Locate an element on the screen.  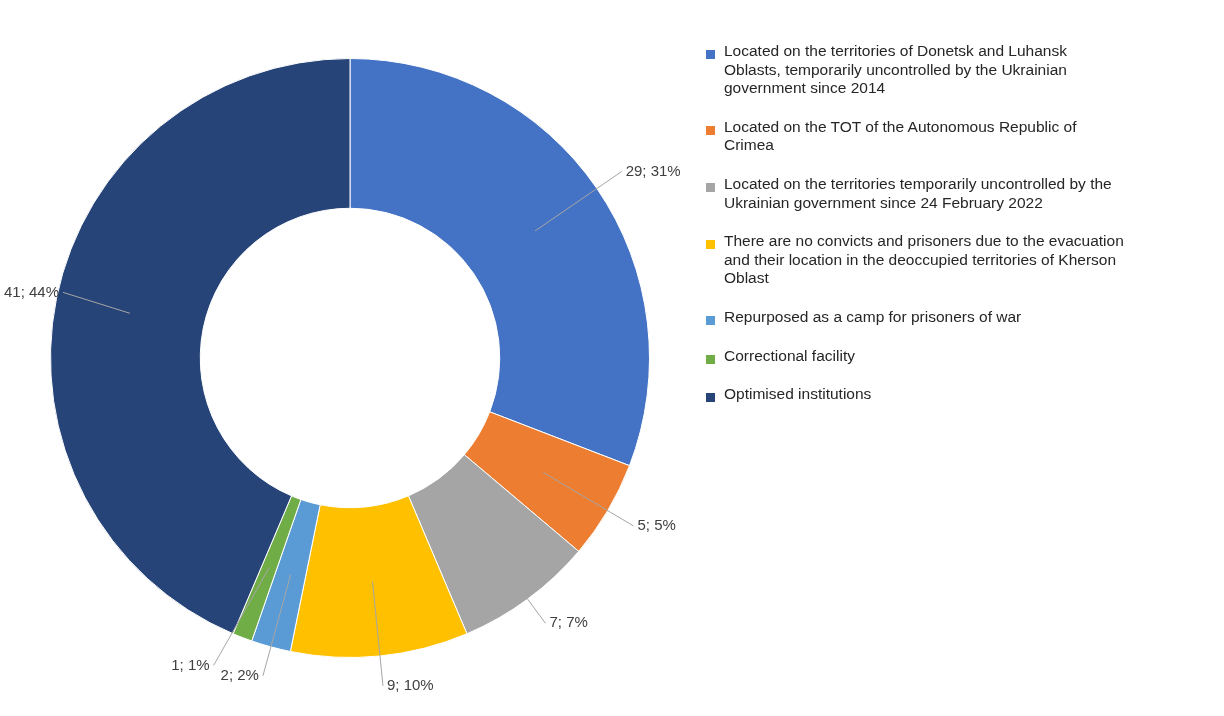
data-label: 1; 1% is located at coordinates (190, 664).